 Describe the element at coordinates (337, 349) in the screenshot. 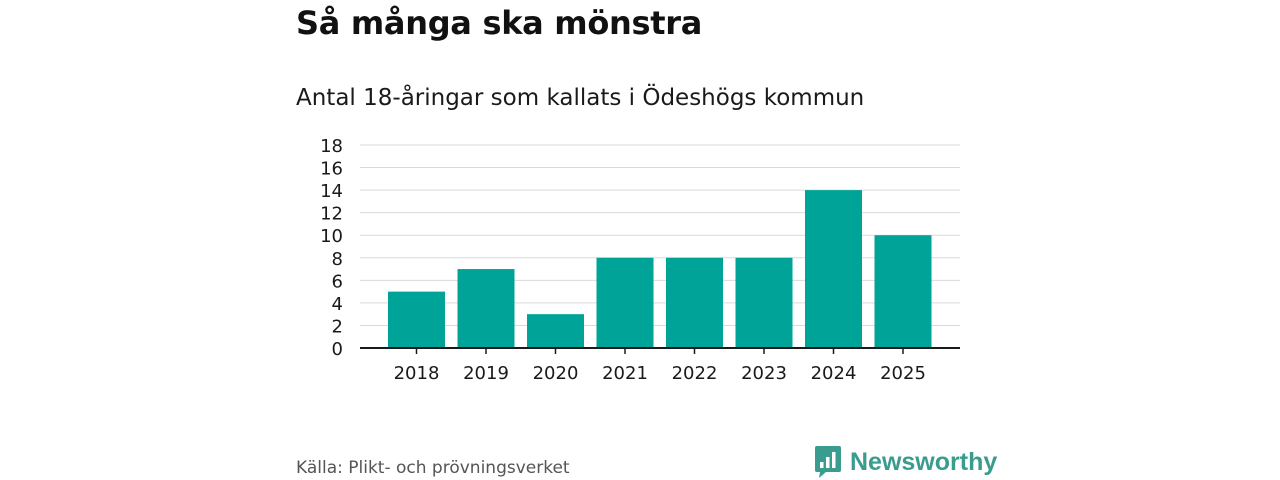

I see `y-tick-label-0: 0` at that location.